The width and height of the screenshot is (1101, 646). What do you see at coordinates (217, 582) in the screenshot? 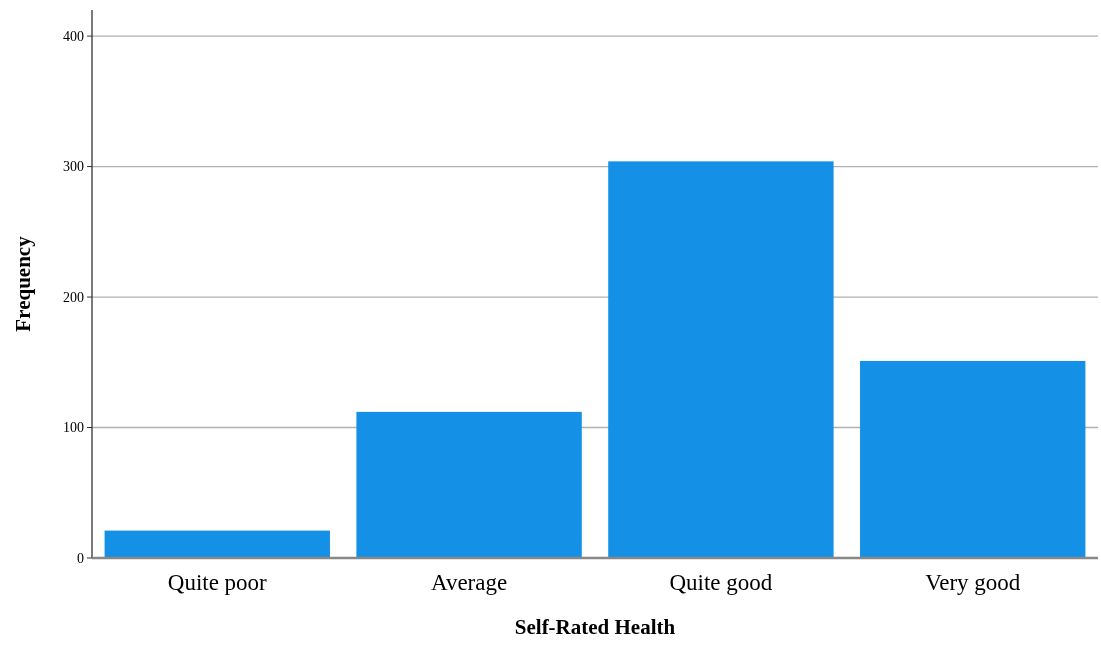
I see `x-tick-label: Quite poor` at bounding box center [217, 582].